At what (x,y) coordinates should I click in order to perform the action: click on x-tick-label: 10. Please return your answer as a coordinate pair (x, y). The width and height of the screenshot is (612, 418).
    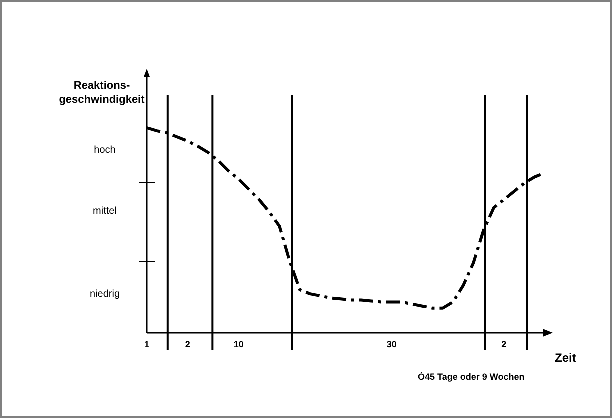
    Looking at the image, I should click on (239, 344).